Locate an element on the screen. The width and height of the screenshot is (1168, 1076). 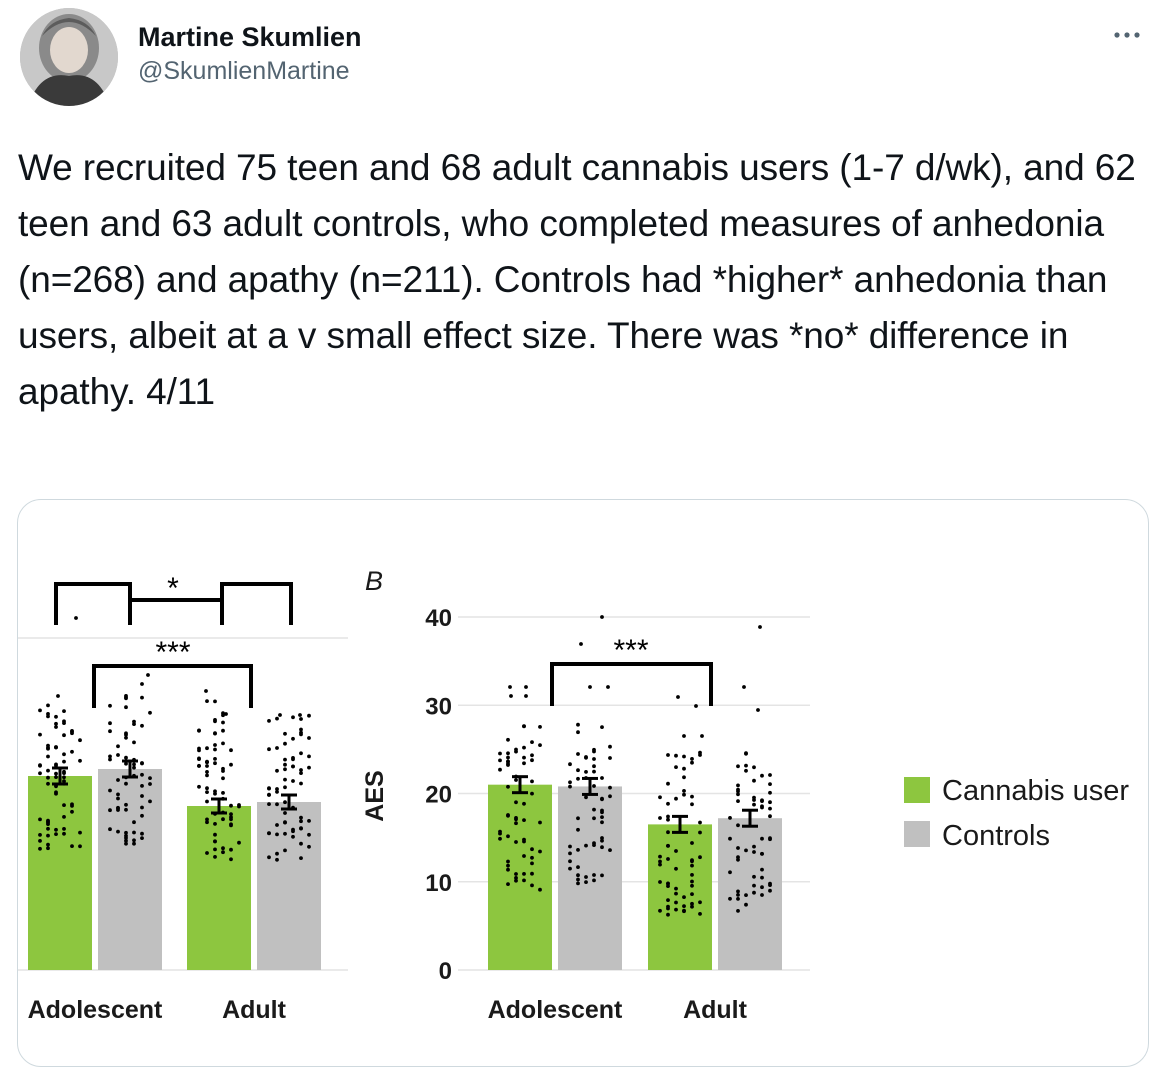
b-y-axis-label: AES is located at coordinates (375, 795).